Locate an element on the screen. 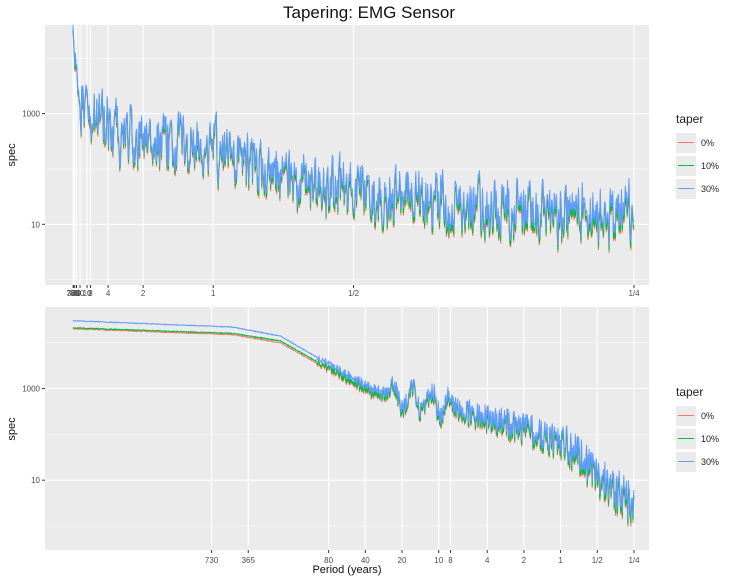  top-legend-item-10: 10% is located at coordinates (707, 165).